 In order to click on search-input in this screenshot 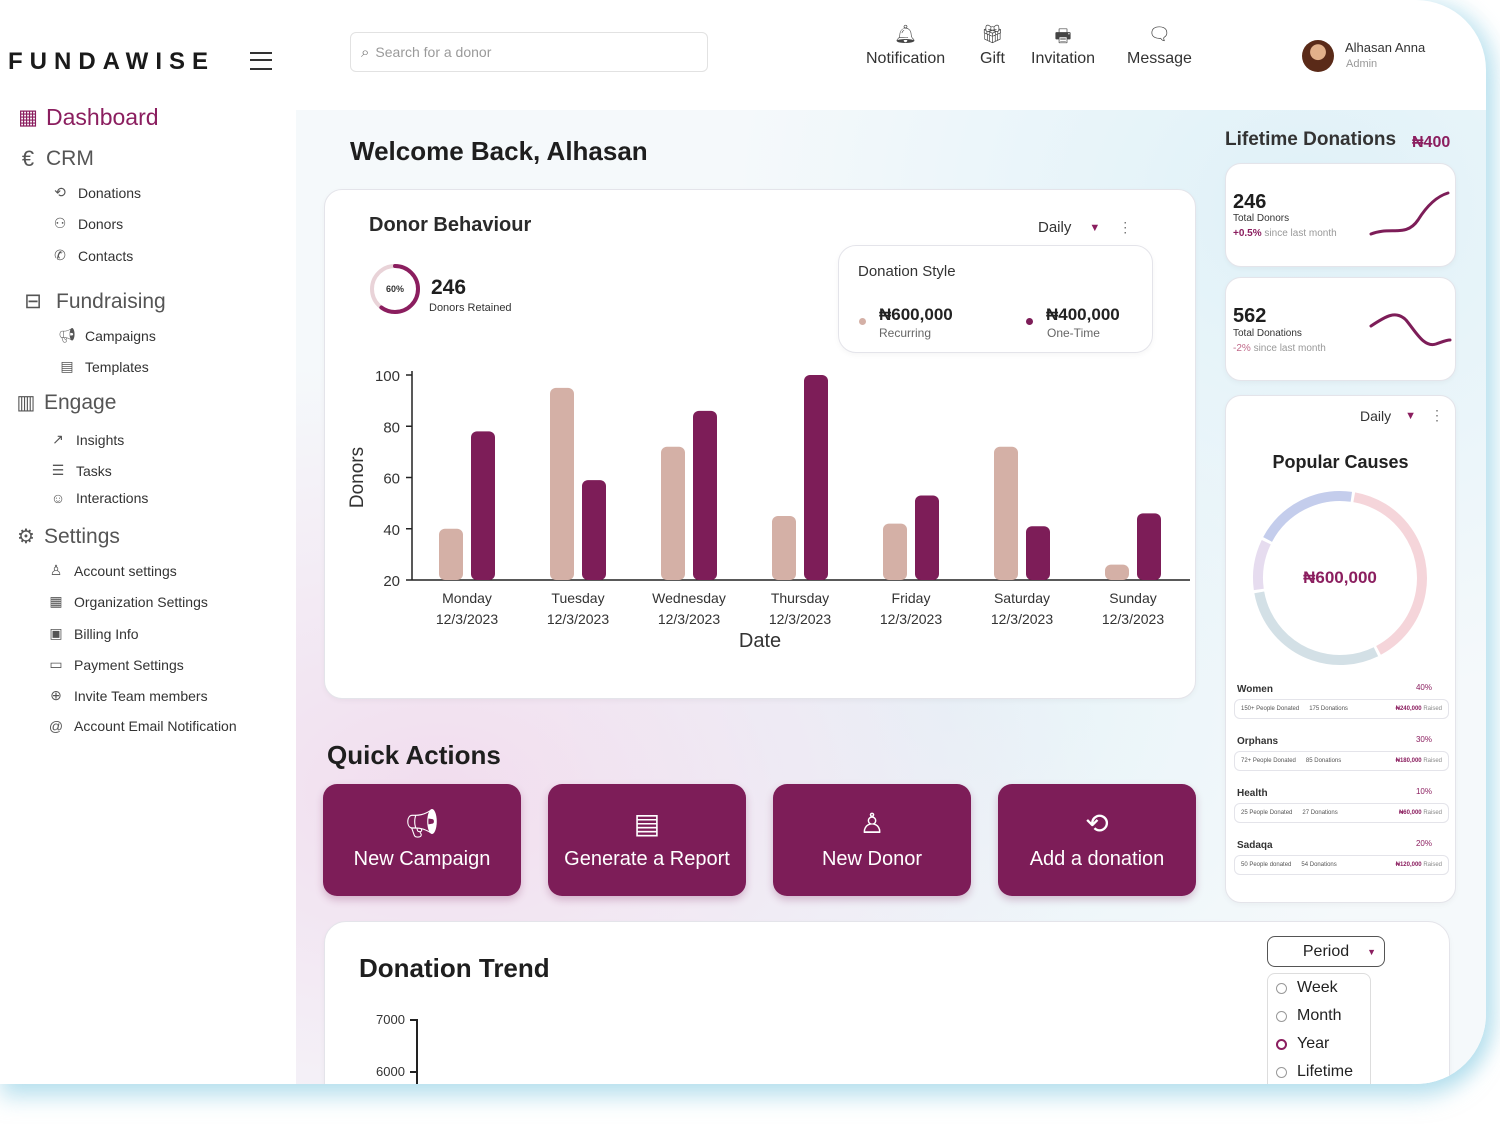, I will do `click(525, 52)`.